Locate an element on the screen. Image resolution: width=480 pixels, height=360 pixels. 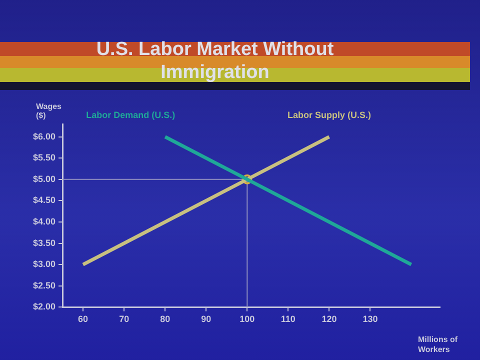
x-axis-title: Millions of Workers is located at coordinates (438, 344).